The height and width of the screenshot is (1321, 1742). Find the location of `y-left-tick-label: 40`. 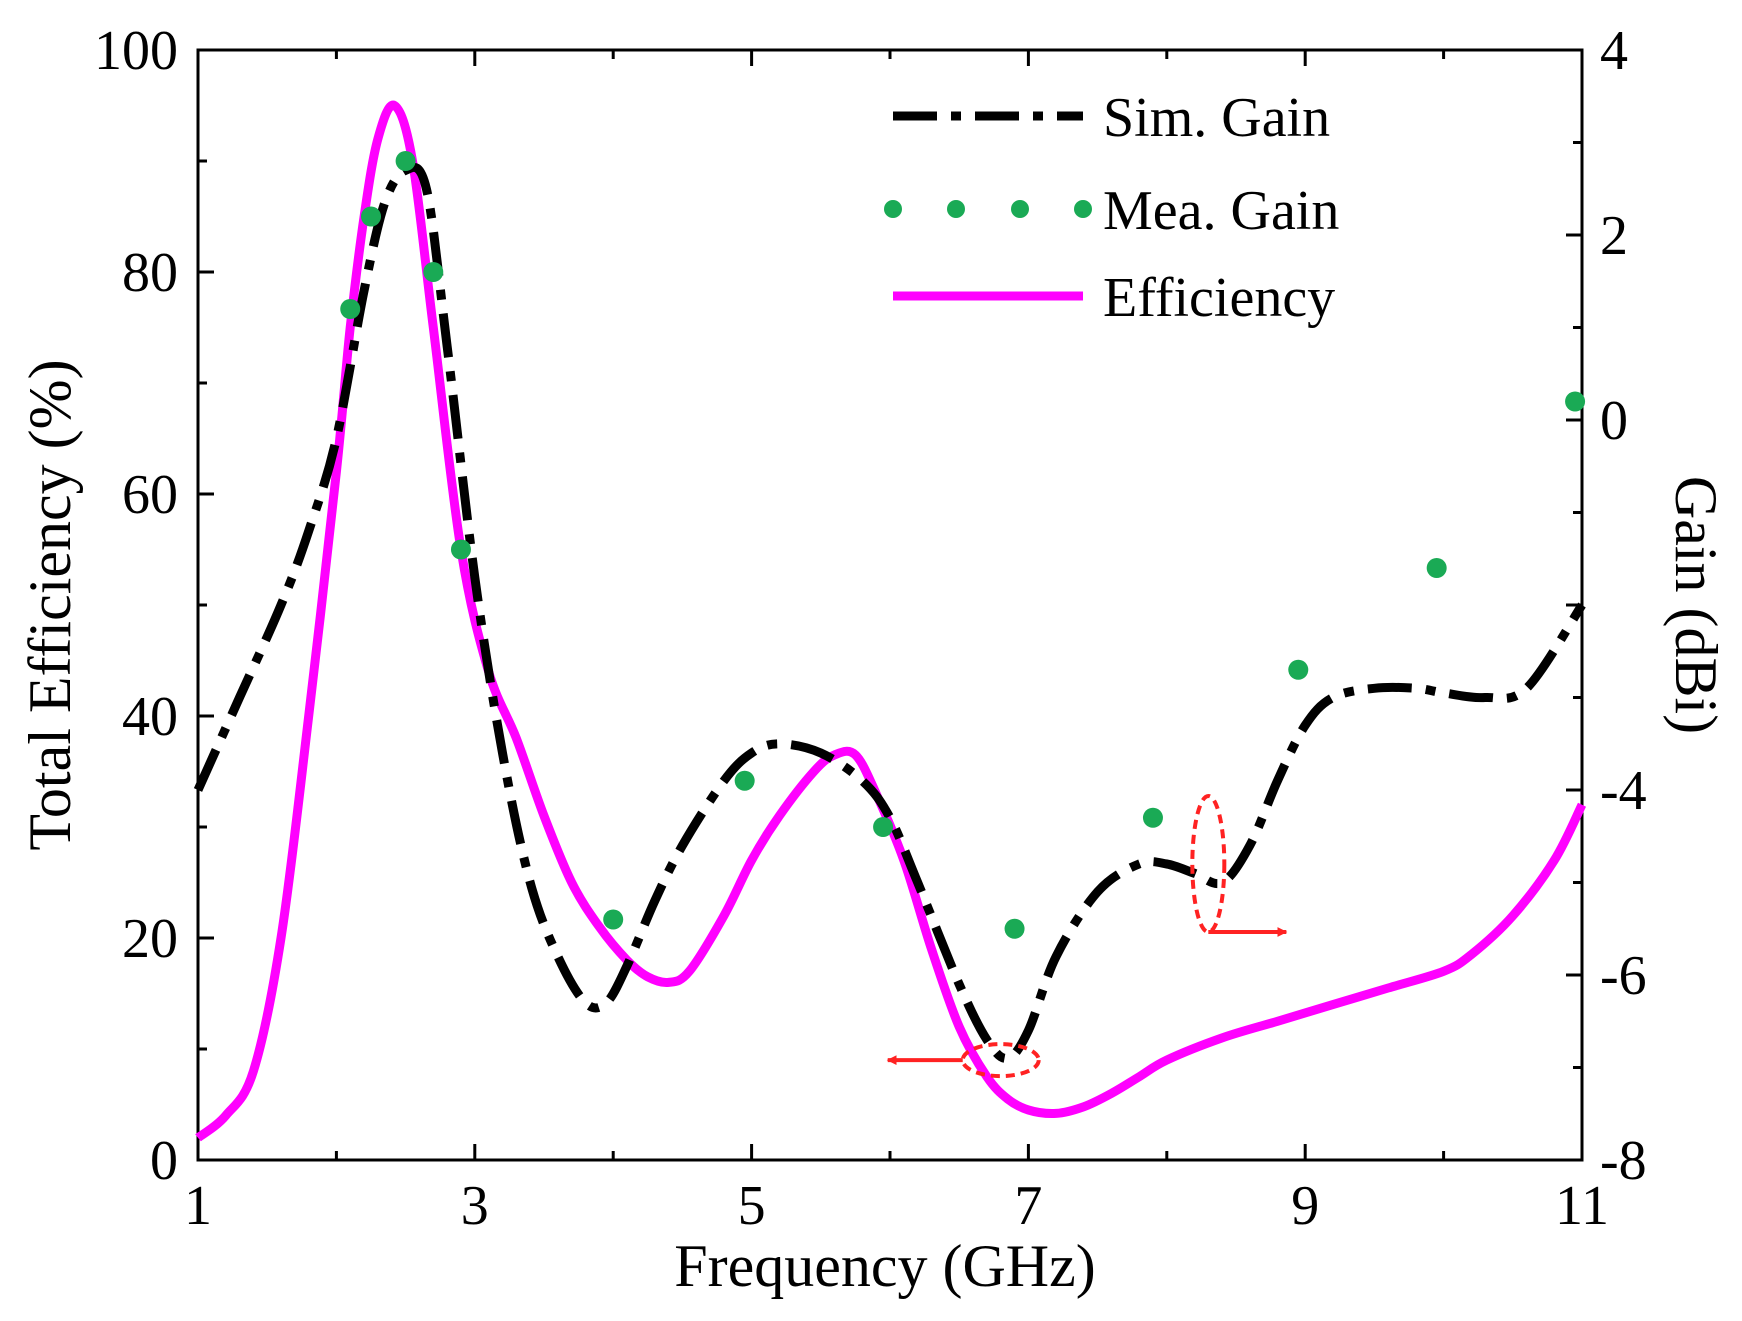

y-left-tick-label: 40 is located at coordinates (150, 717).